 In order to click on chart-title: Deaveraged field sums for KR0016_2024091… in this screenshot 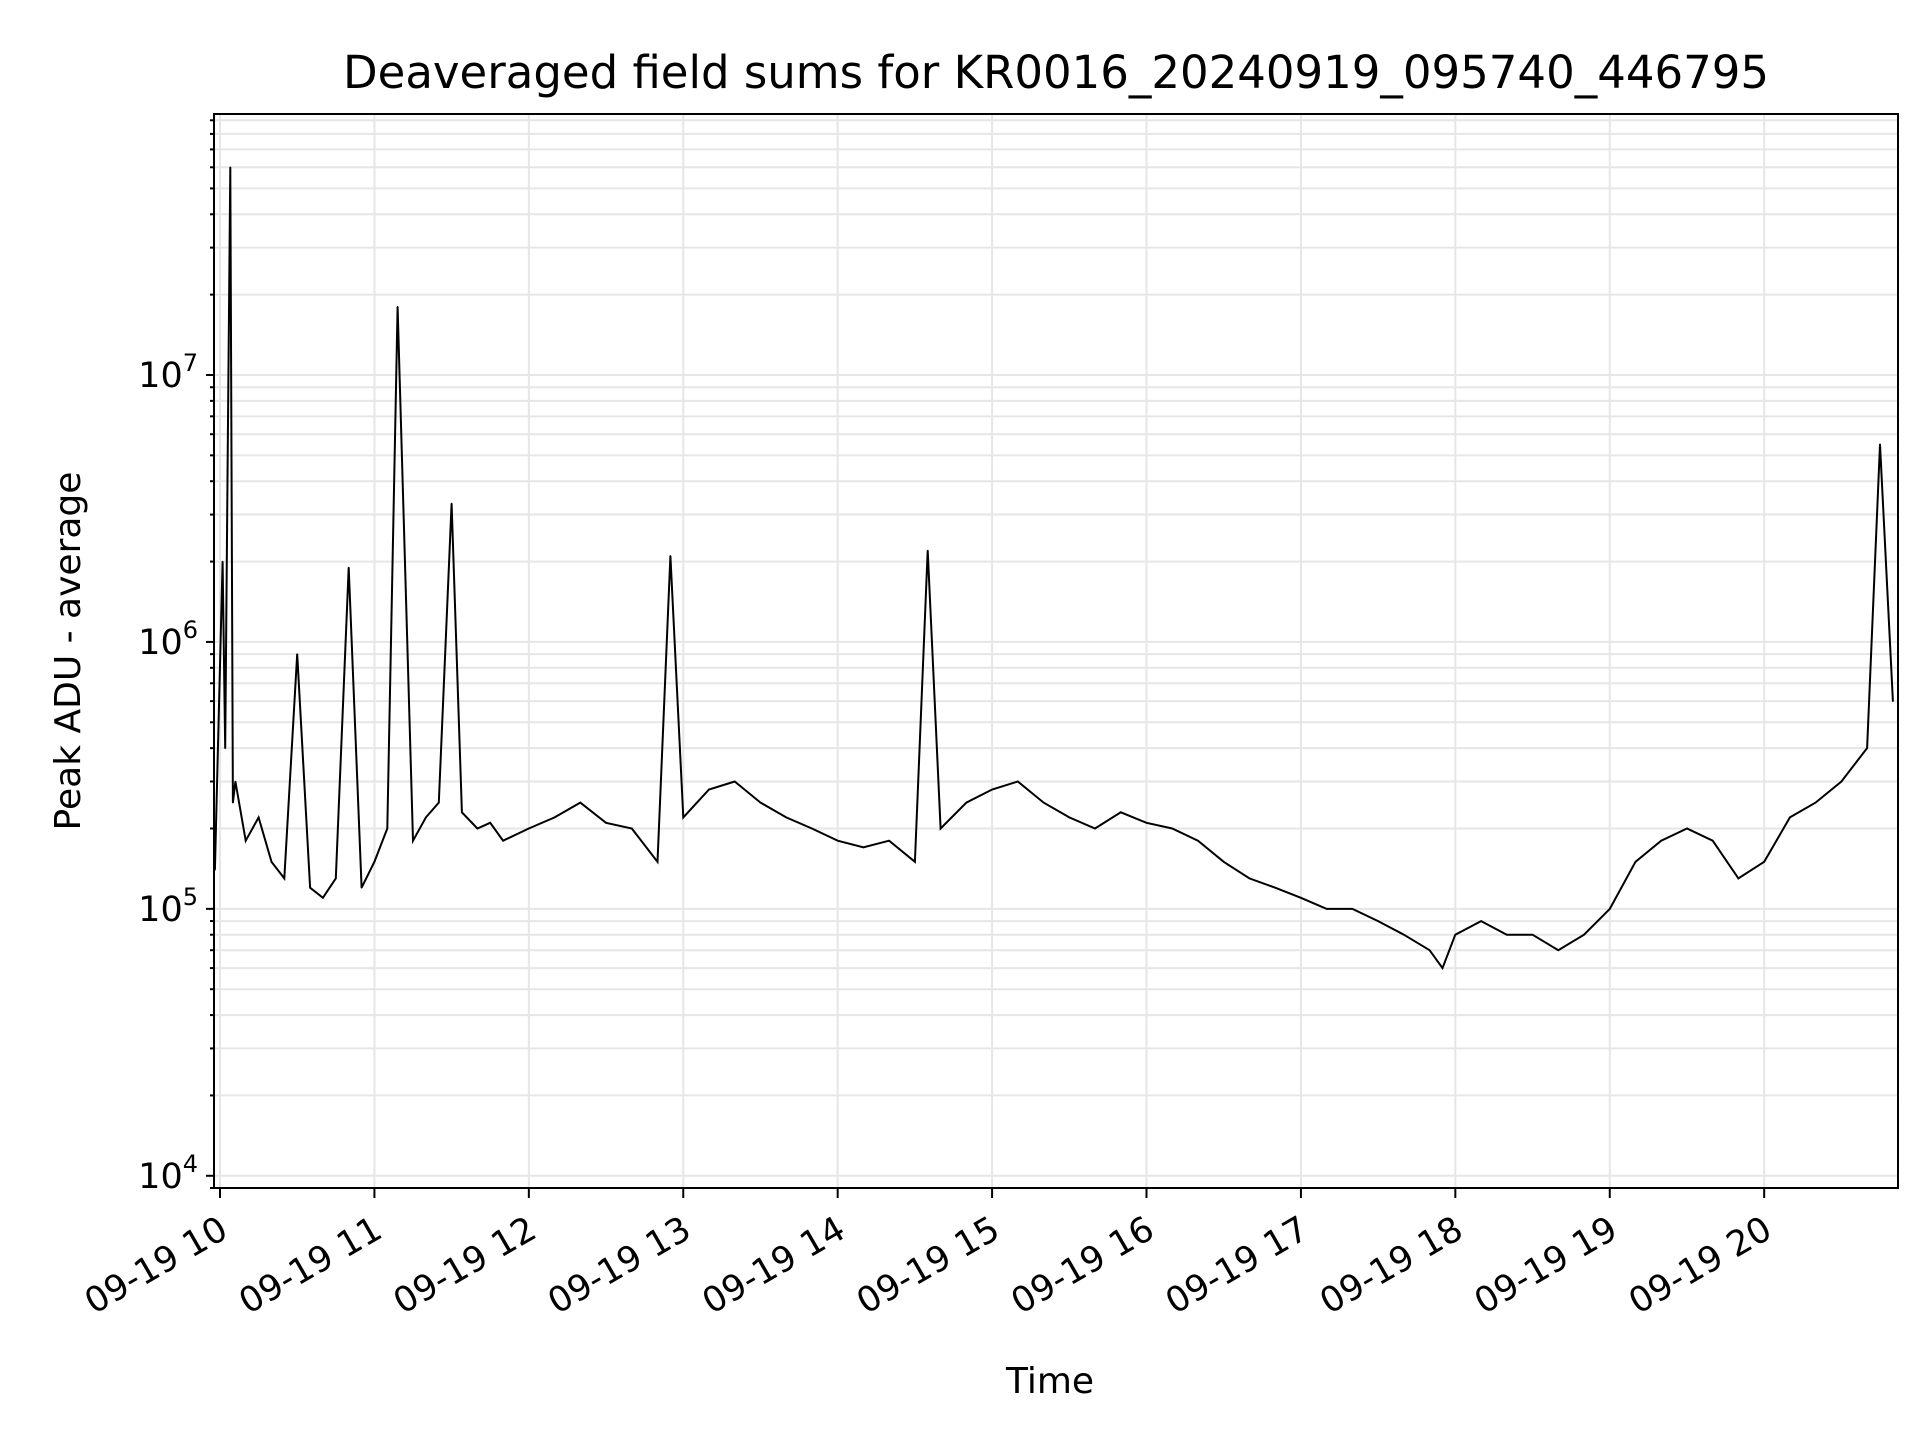, I will do `click(1056, 72)`.